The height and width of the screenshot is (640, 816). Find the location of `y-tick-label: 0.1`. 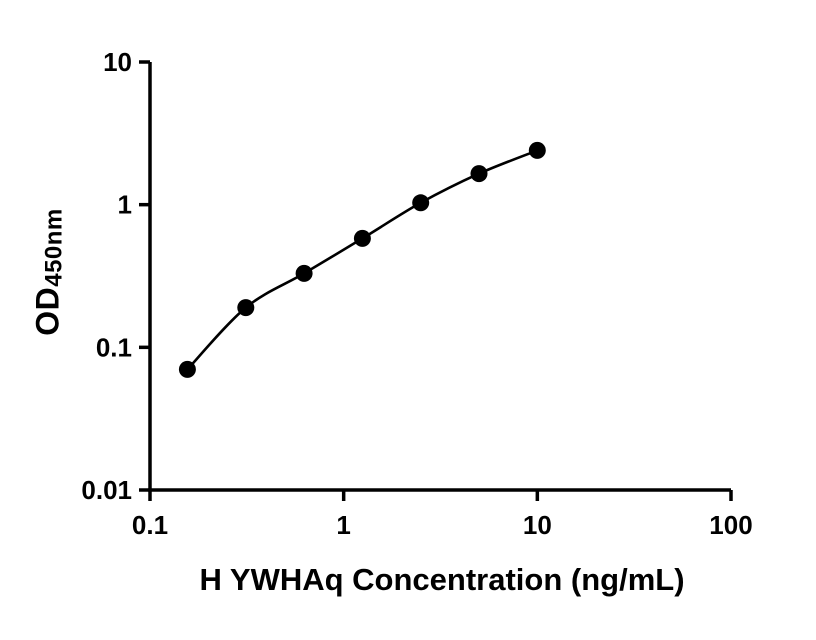

y-tick-label: 0.1 is located at coordinates (114, 347).